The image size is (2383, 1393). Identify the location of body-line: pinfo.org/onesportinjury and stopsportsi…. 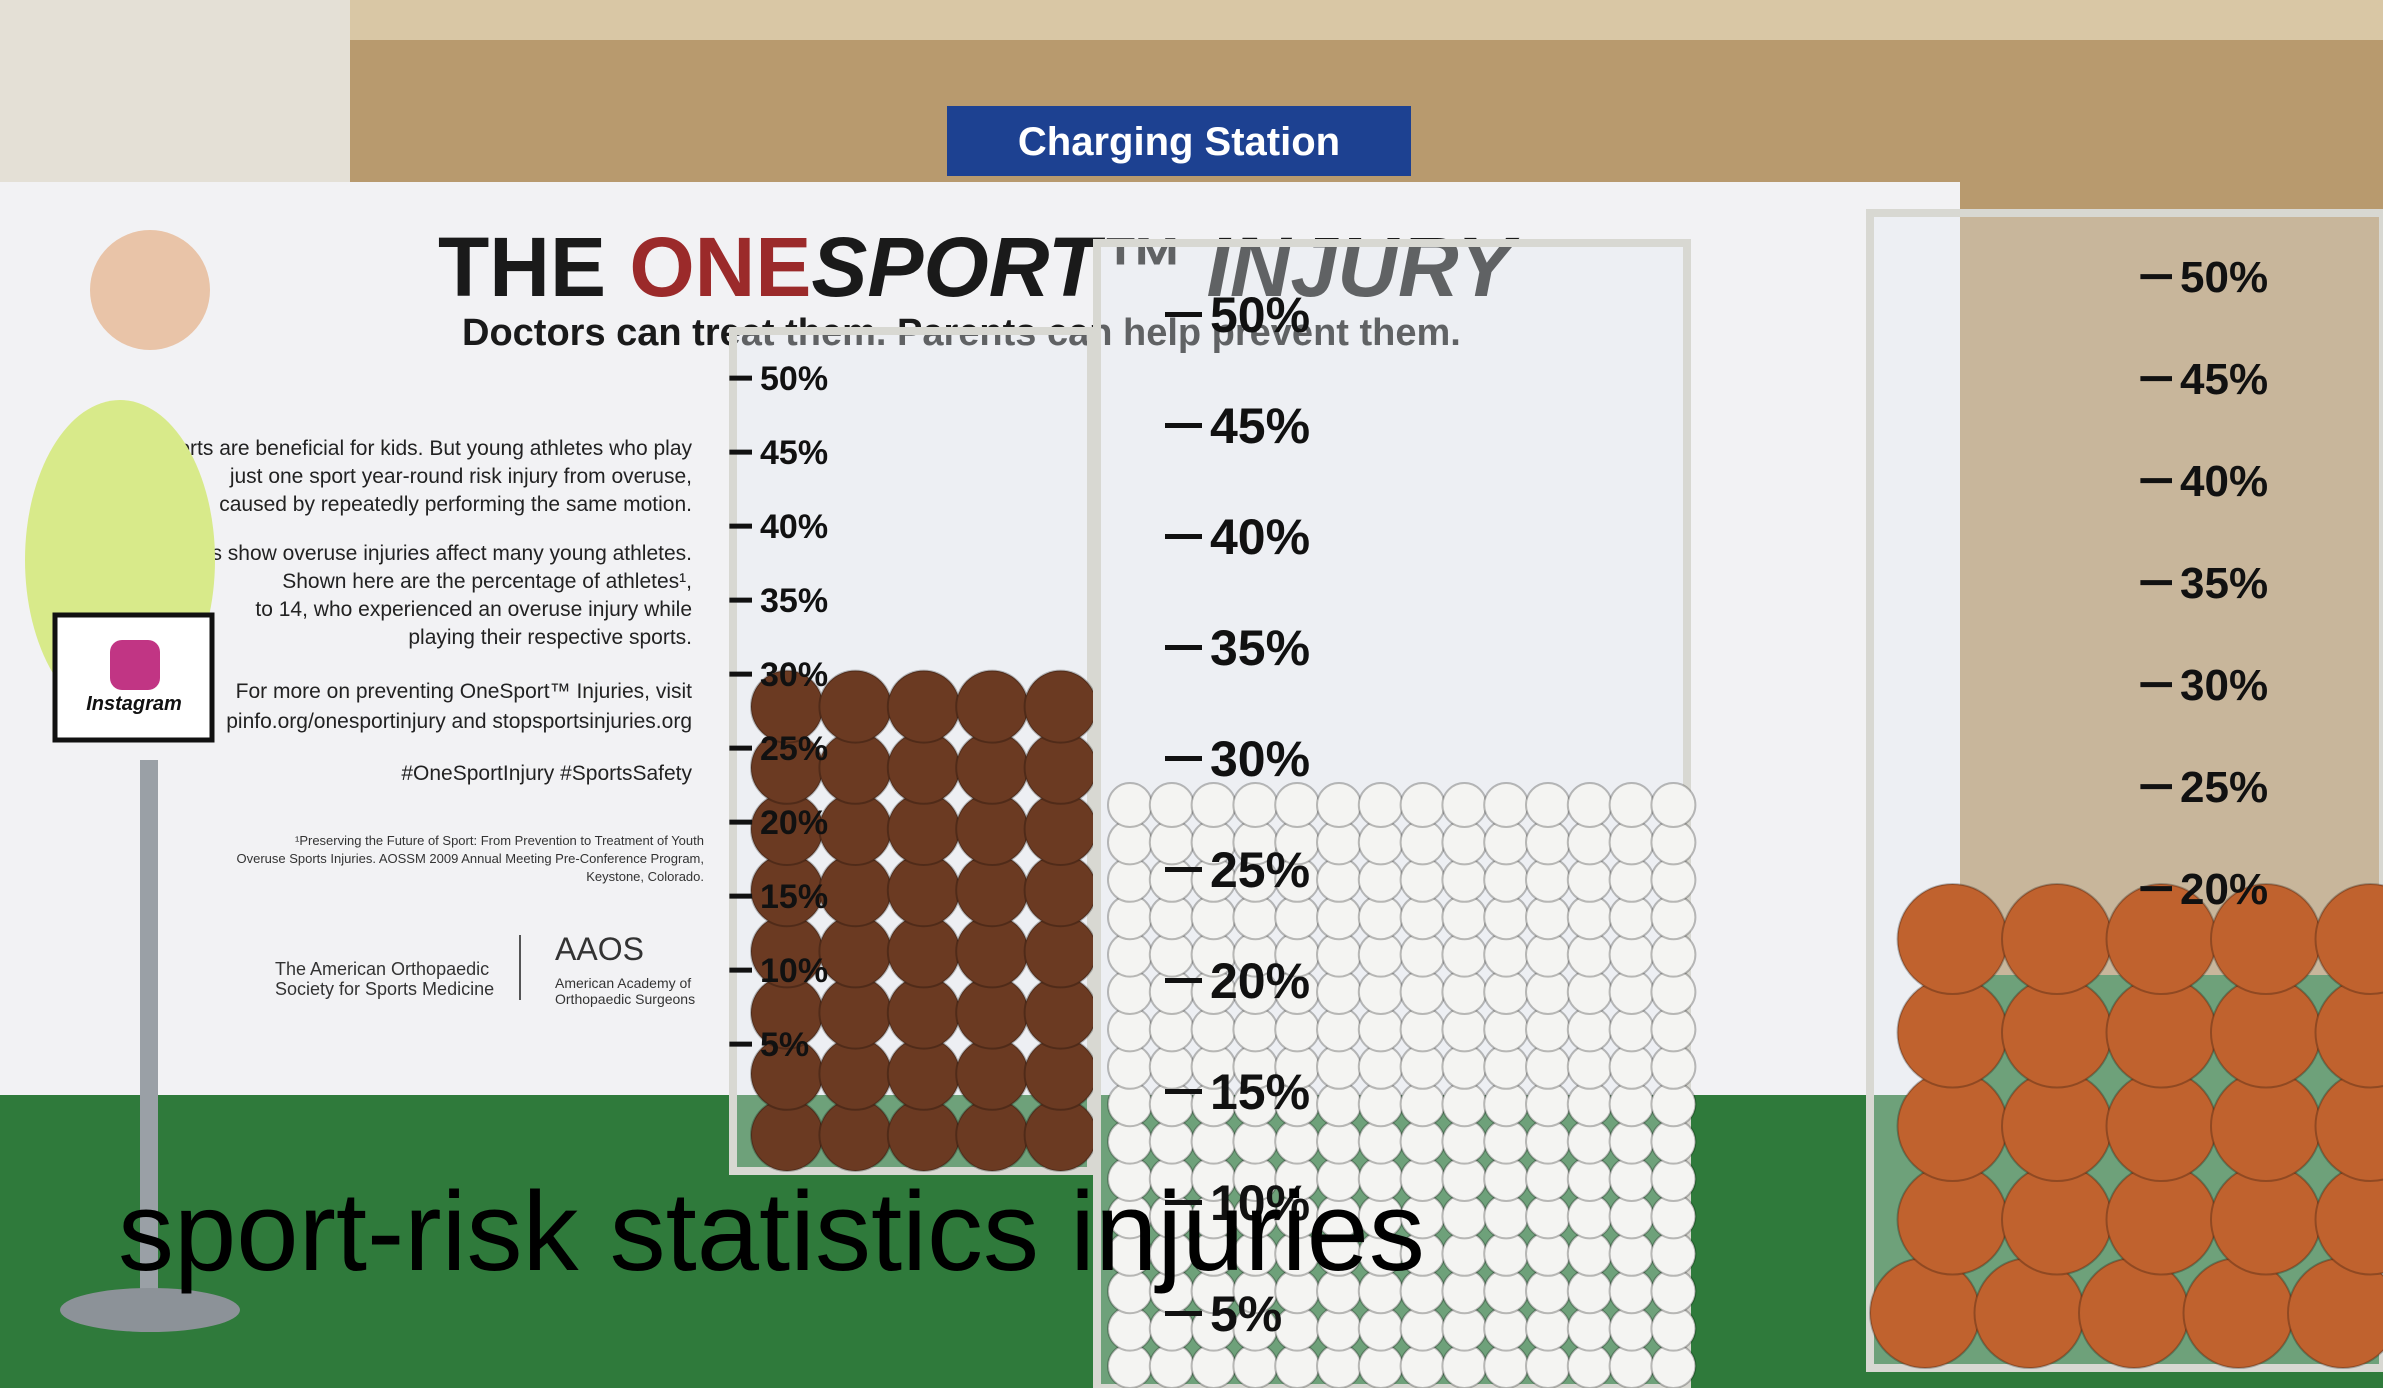
(459, 721).